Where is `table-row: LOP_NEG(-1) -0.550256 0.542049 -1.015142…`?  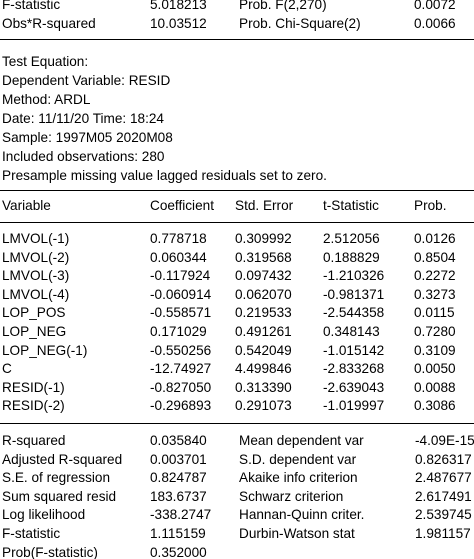 table-row: LOP_NEG(-1) -0.550256 0.542049 -1.015142… is located at coordinates (237, 350).